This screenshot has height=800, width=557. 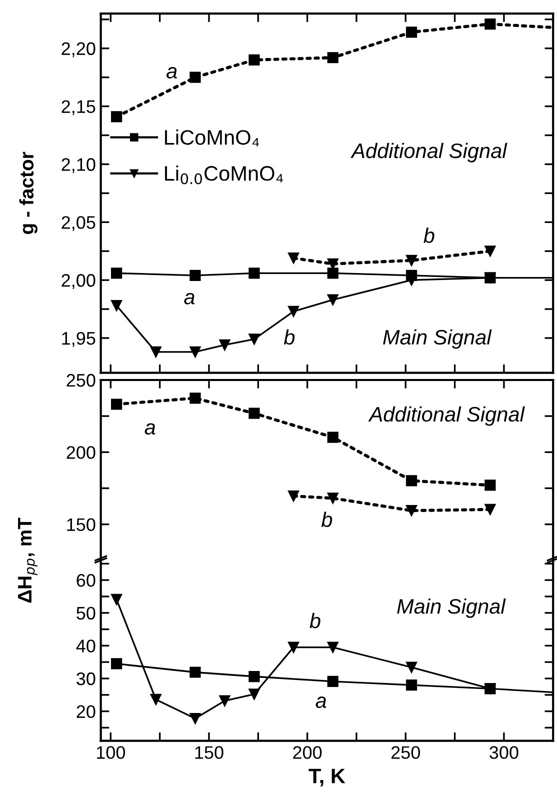 What do you see at coordinates (79, 108) in the screenshot?
I see `y-tick-label: 2,15` at bounding box center [79, 108].